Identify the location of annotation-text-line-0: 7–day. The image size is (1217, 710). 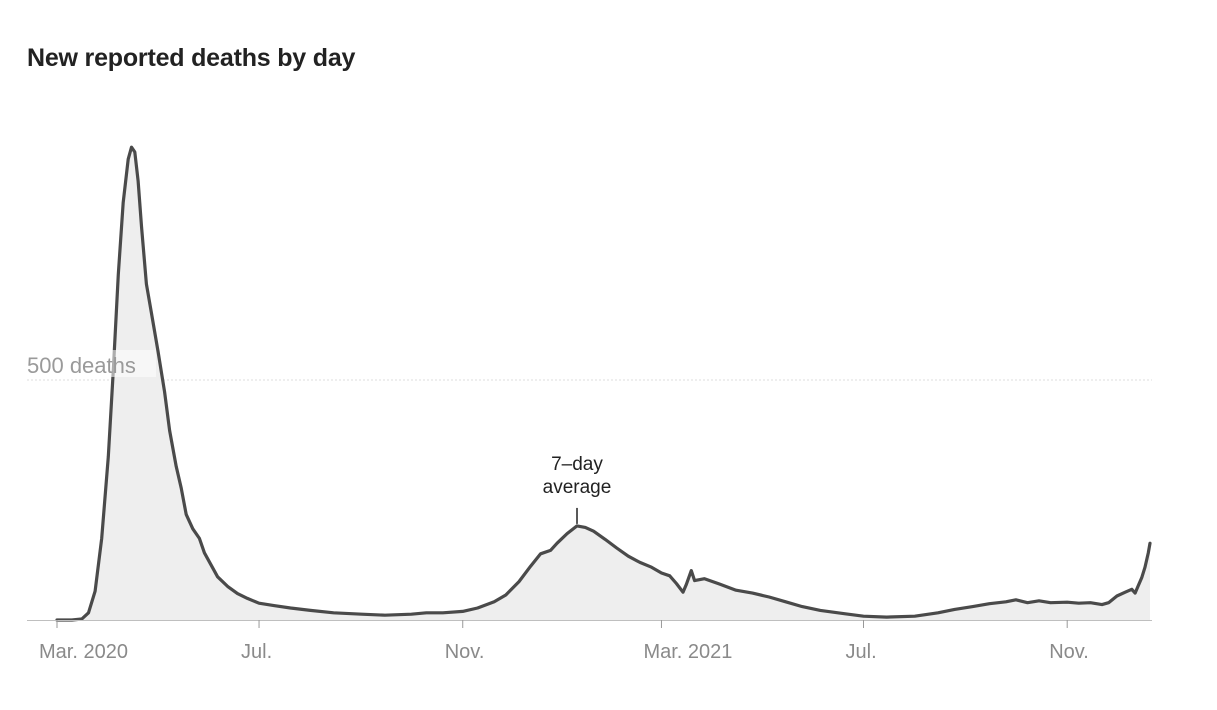
(577, 464).